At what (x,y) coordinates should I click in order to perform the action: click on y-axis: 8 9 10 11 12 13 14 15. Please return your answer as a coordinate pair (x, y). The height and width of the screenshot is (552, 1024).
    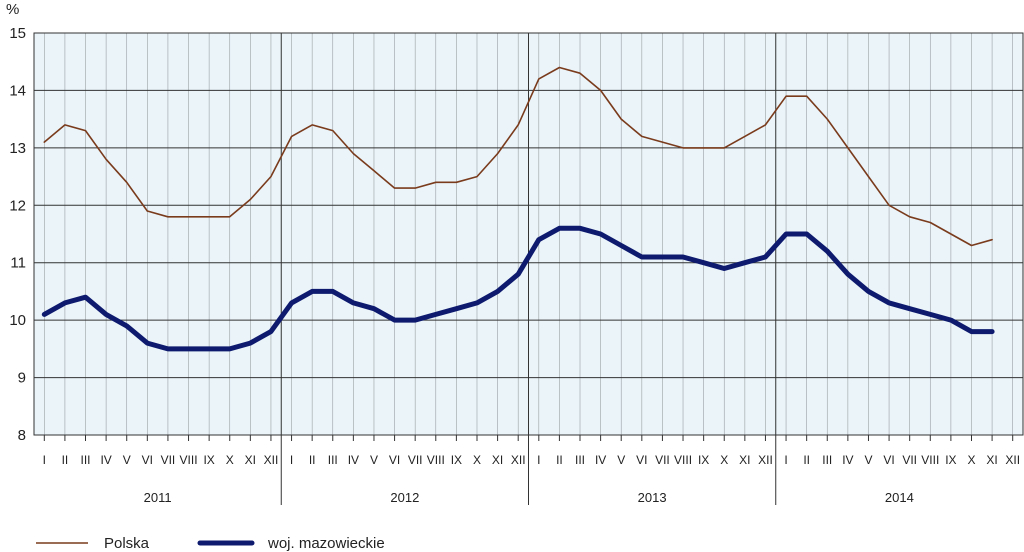
    Looking at the image, I should click on (17, 234).